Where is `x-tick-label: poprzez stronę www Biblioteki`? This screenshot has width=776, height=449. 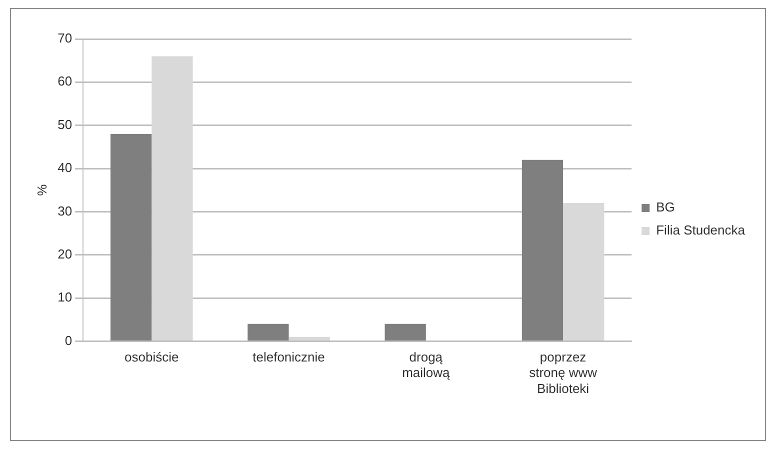 x-tick-label: poprzez stronę www Biblioteki is located at coordinates (563, 373).